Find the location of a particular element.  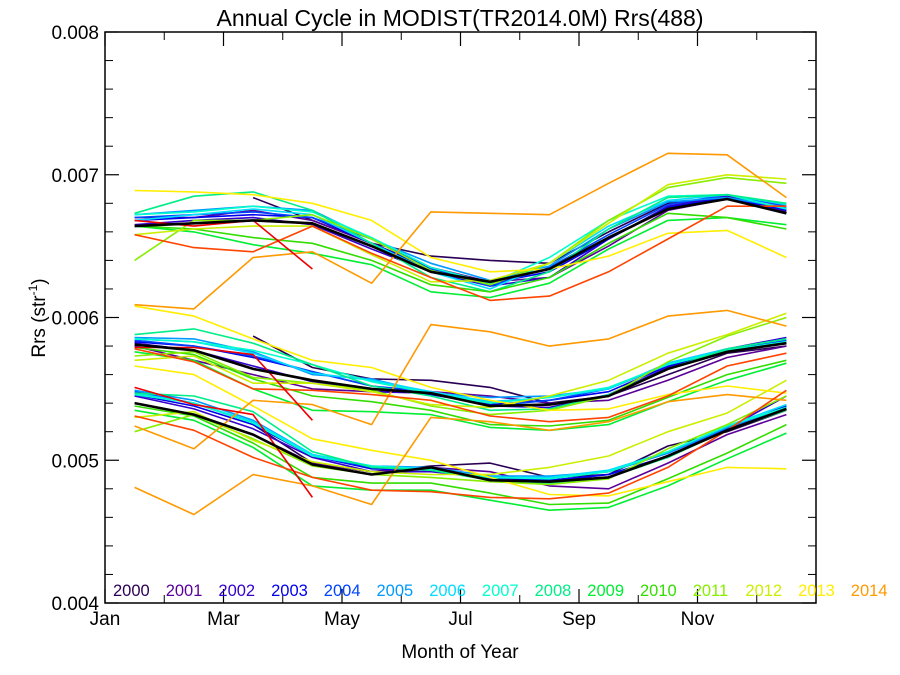

y-axis-title-end: ) is located at coordinates (39, 281).